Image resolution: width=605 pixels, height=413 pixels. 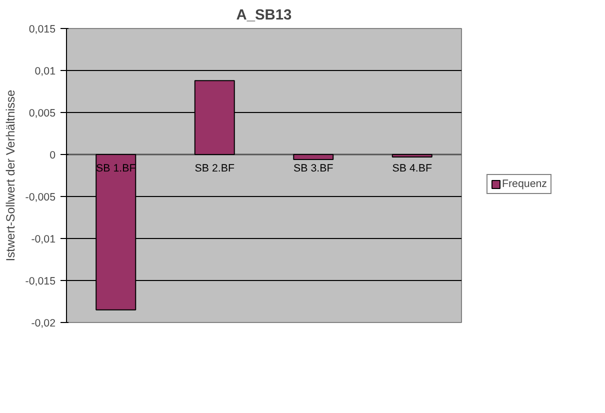 What do you see at coordinates (42, 114) in the screenshot?
I see `y-tick-label: 0,005` at bounding box center [42, 114].